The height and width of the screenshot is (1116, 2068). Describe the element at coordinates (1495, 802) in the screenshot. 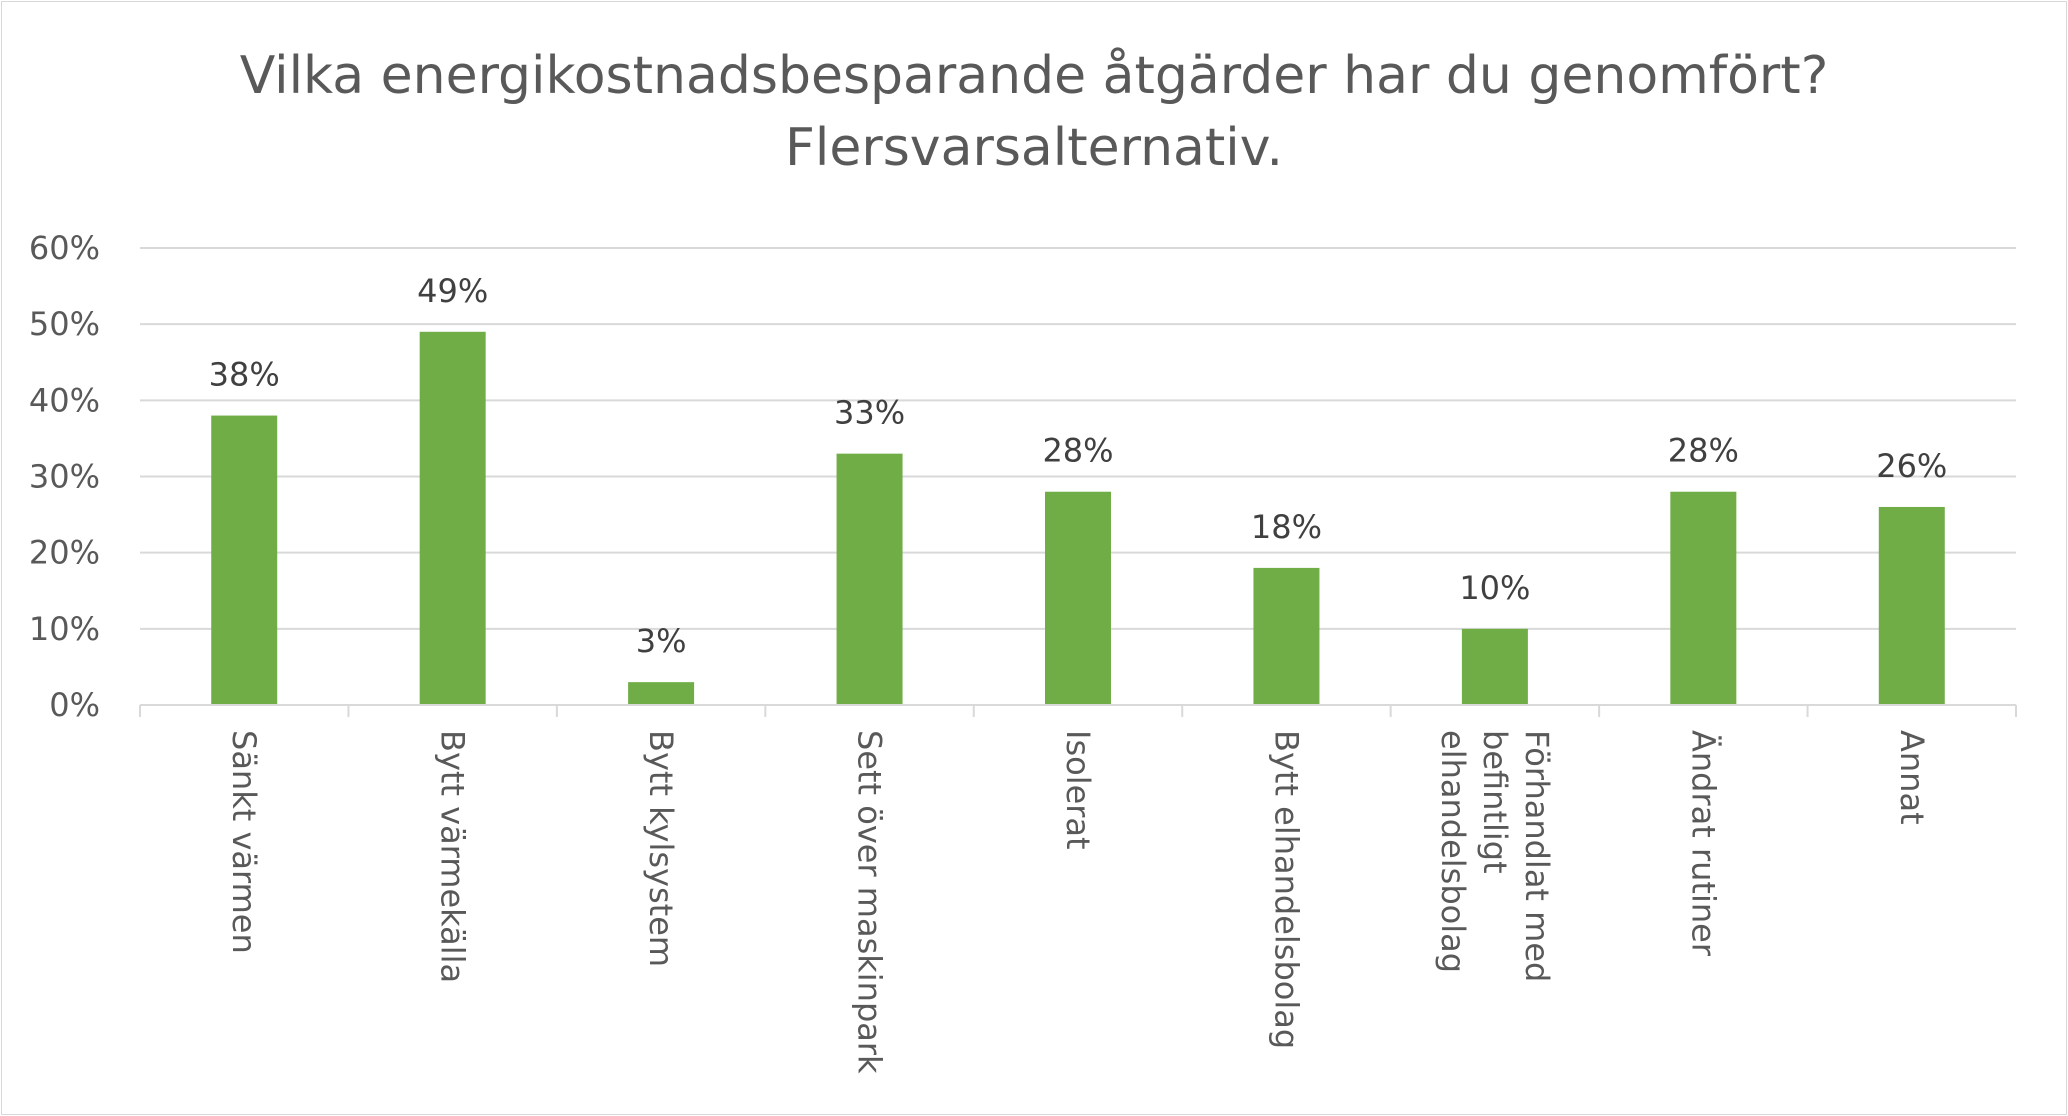

I see `category-label-line: befintligt` at that location.